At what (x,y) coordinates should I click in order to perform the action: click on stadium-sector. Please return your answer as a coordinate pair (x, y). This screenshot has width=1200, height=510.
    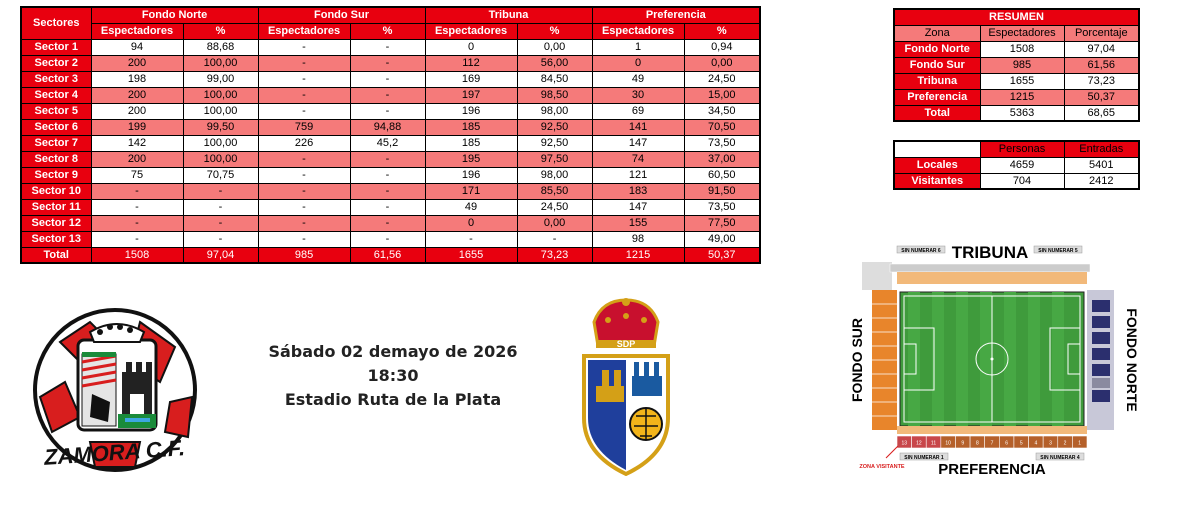
    Looking at the image, I should click on (1080, 442).